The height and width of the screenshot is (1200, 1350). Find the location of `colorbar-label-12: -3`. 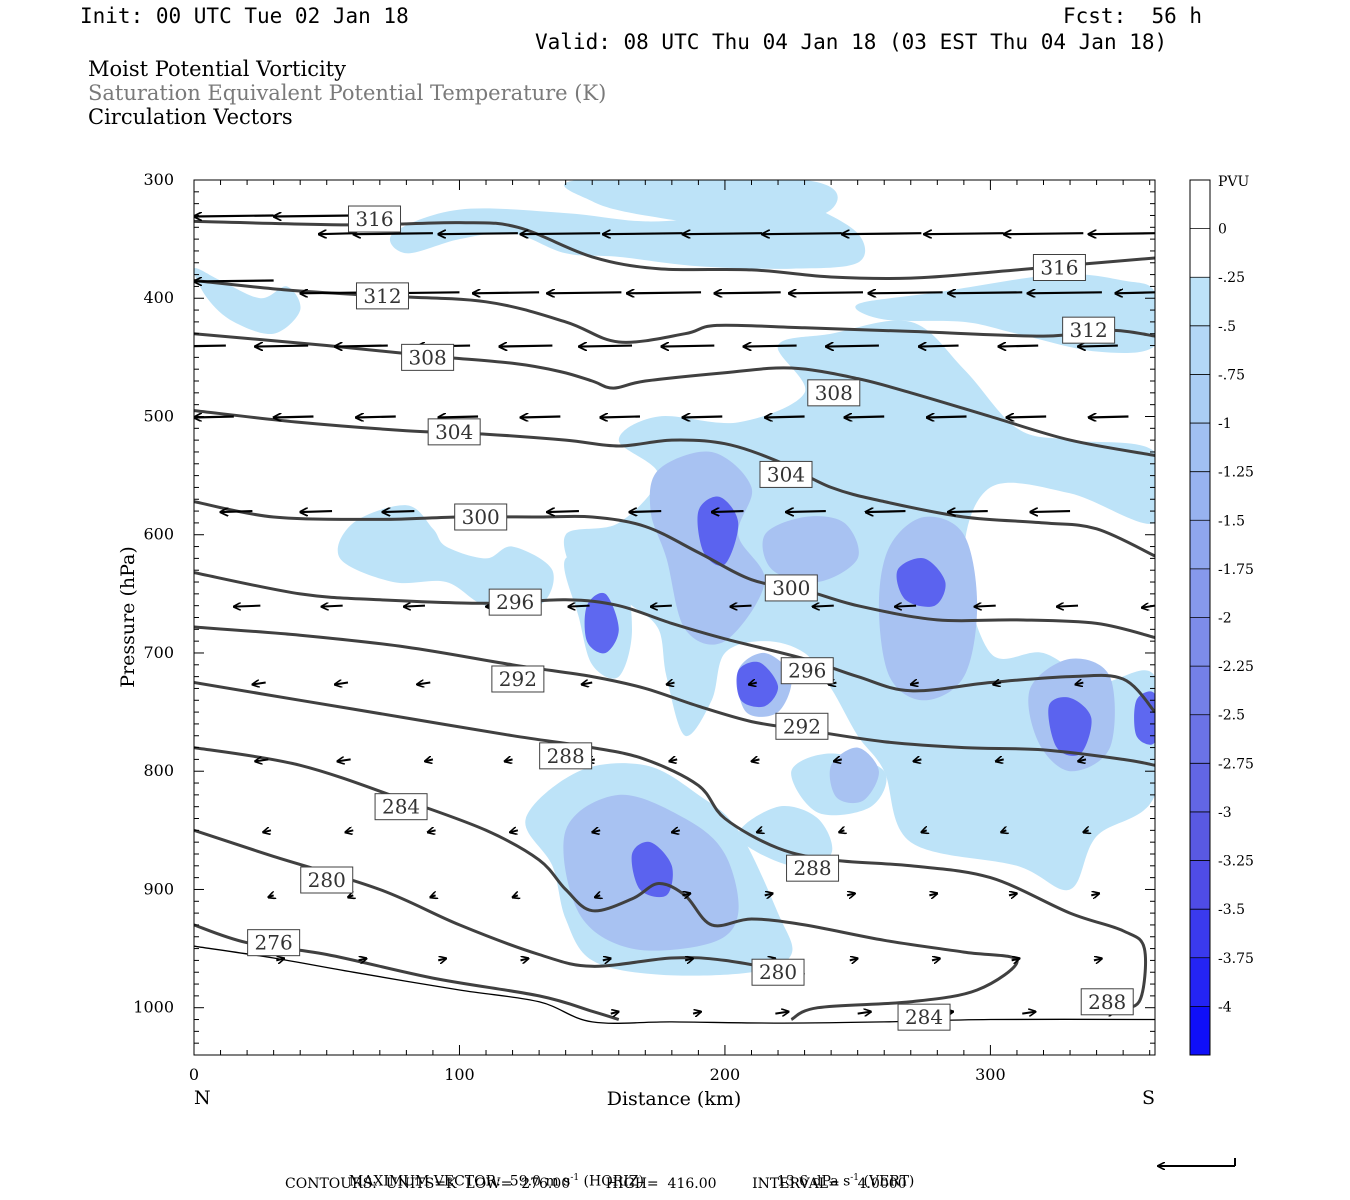

colorbar-label-12: -3 is located at coordinates (1225, 813).